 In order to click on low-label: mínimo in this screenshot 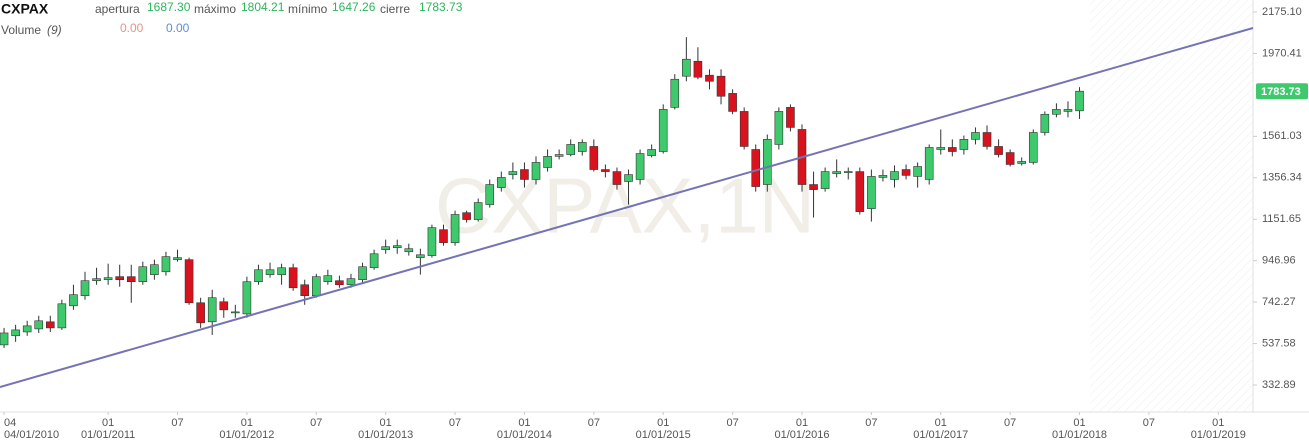, I will do `click(308, 9)`.